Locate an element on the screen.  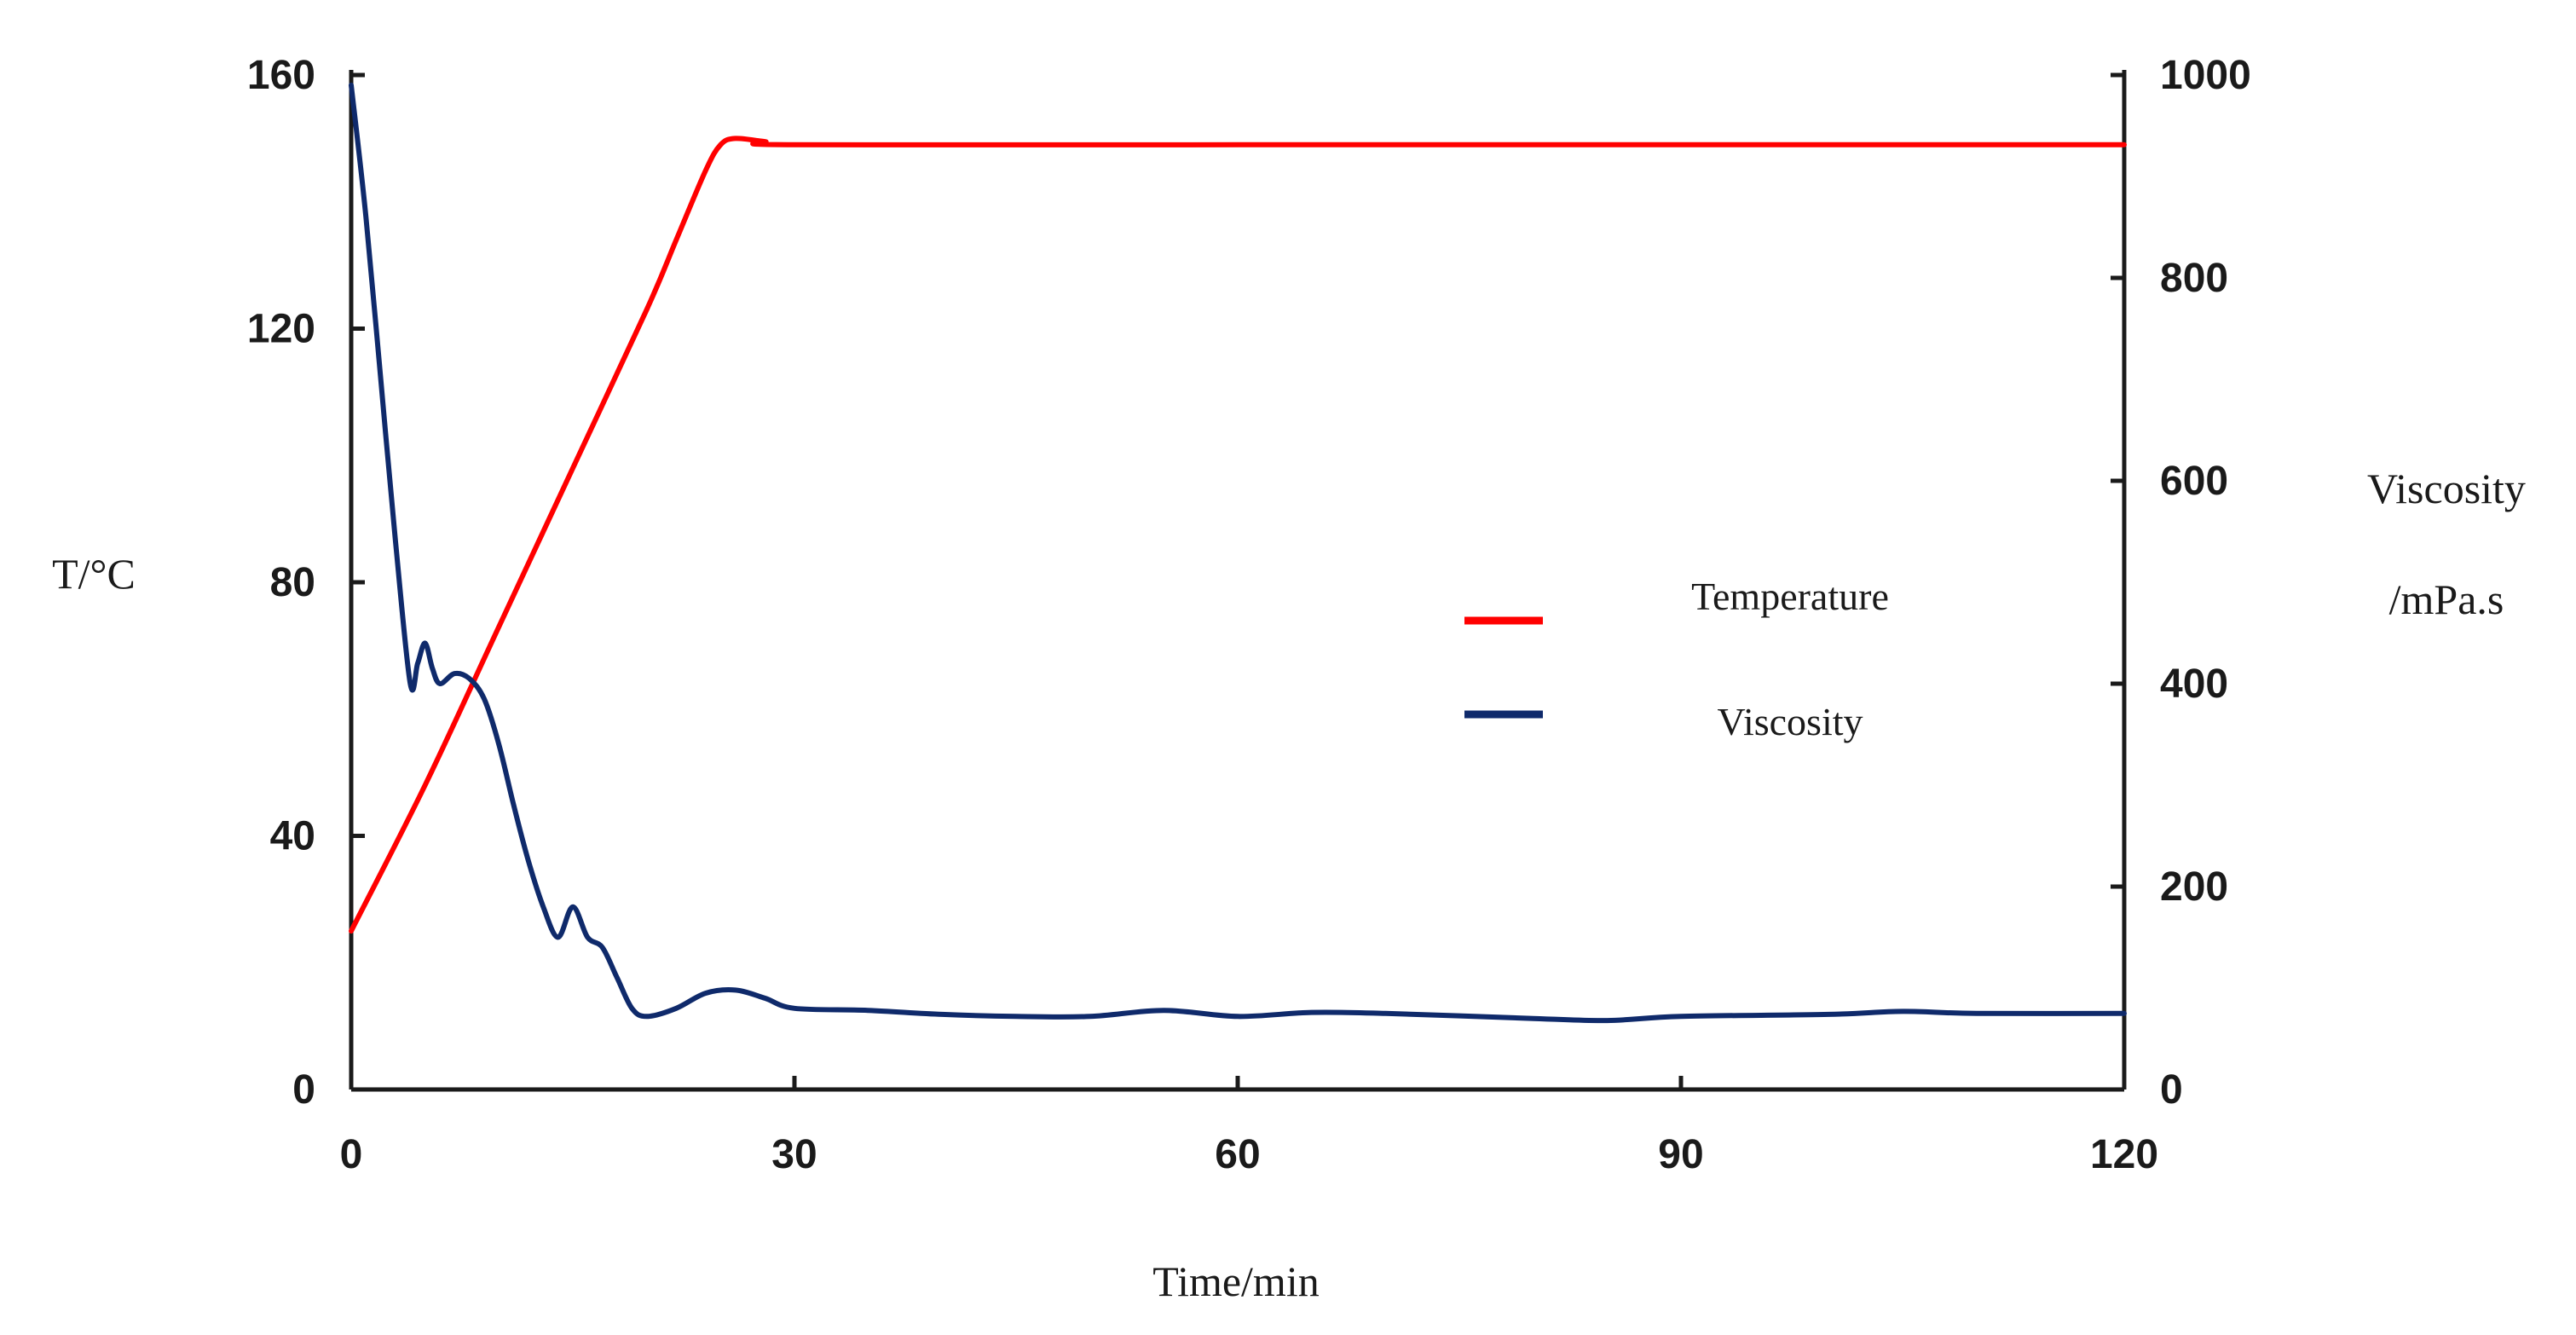
x-tick-label: 0 is located at coordinates (351, 1154).